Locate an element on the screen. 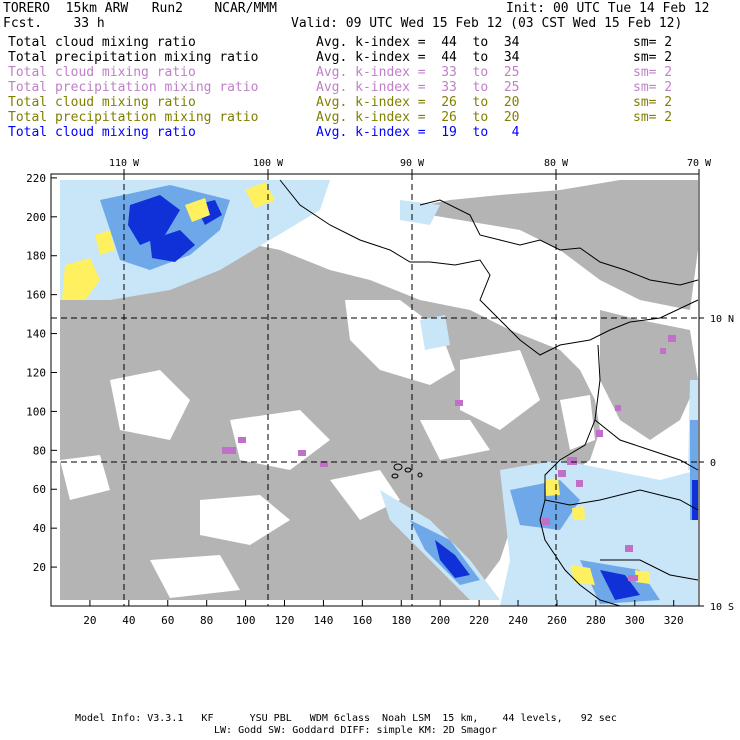 The height and width of the screenshot is (740, 740). y-tick-label: 180 is located at coordinates (36, 256).